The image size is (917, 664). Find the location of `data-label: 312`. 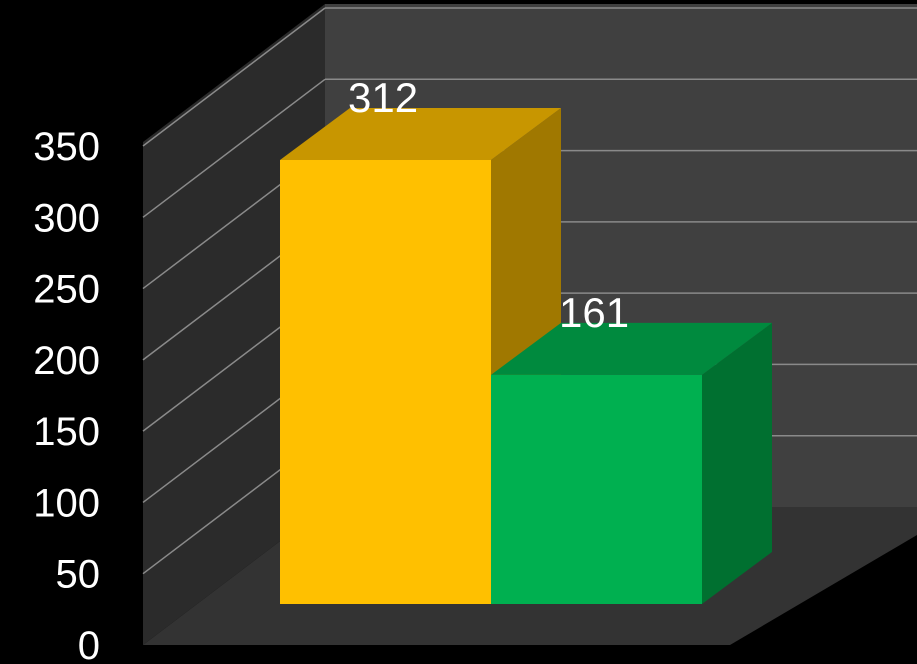

data-label: 312 is located at coordinates (383, 97).